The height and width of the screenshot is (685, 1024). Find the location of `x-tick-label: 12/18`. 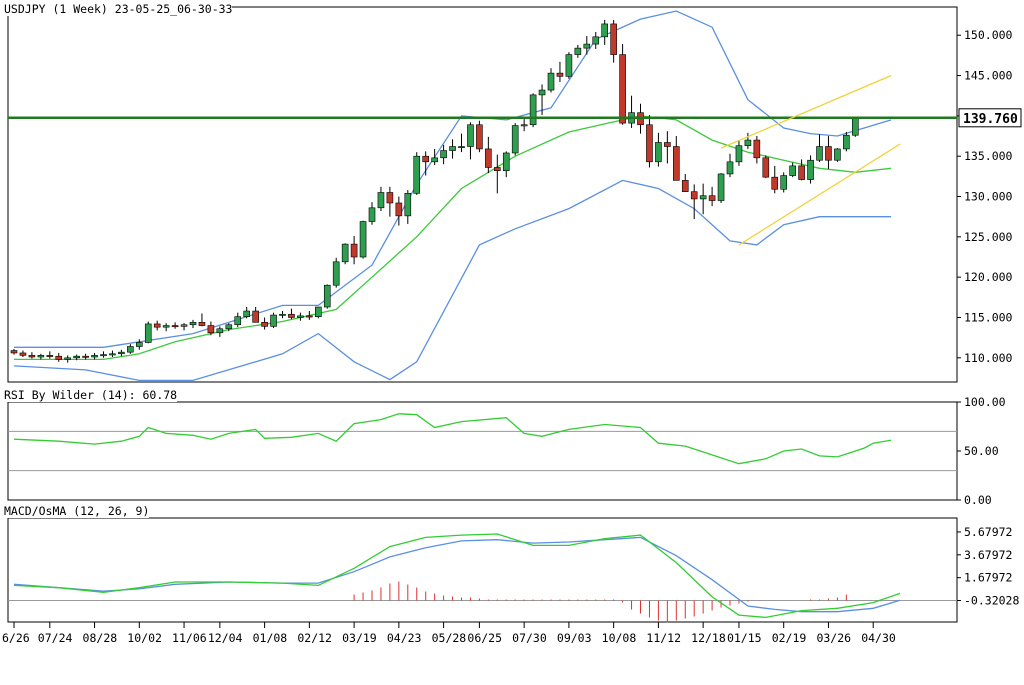

x-tick-label: 12/18 is located at coordinates (708, 638).